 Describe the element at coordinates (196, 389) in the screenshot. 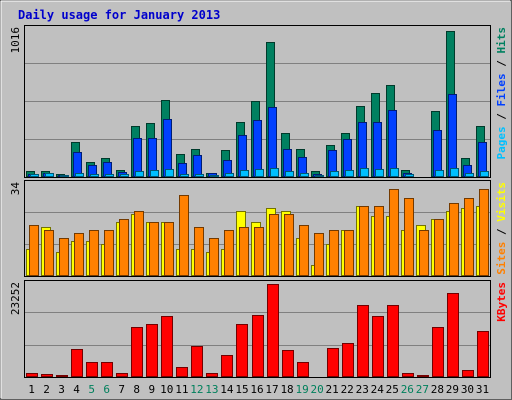

I see `x-tick-label-day-12: 12` at that location.